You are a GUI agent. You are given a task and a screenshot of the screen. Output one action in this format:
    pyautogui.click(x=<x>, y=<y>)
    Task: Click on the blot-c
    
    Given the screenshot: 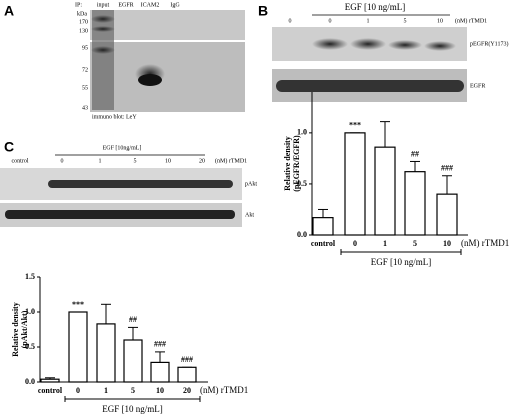 What is the action you would take?
    pyautogui.click(x=121, y=197)
    